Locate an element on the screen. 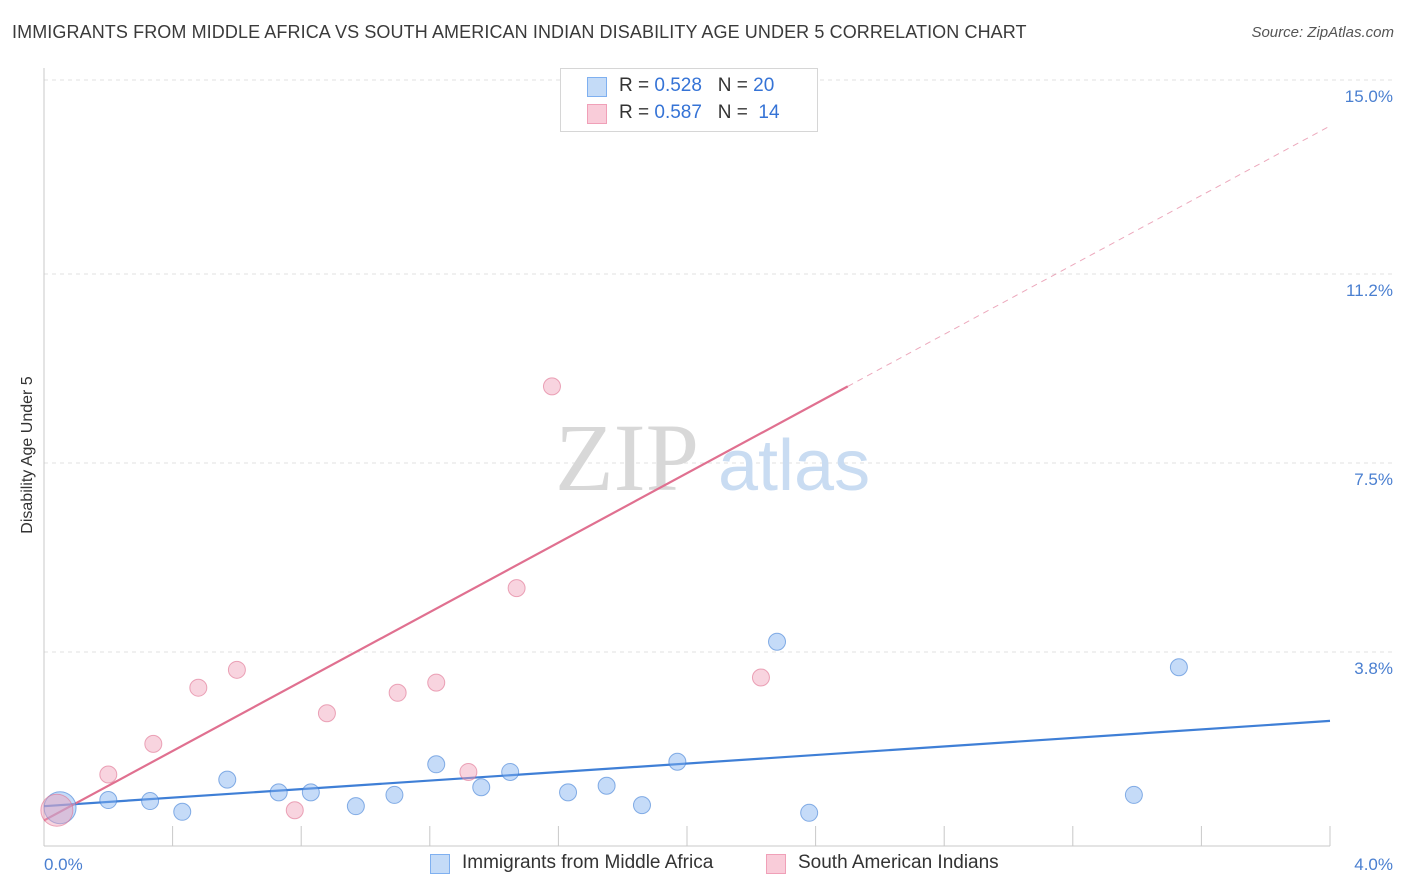  source-label: Source: ZipAtlas.com is located at coordinates (1322, 32).